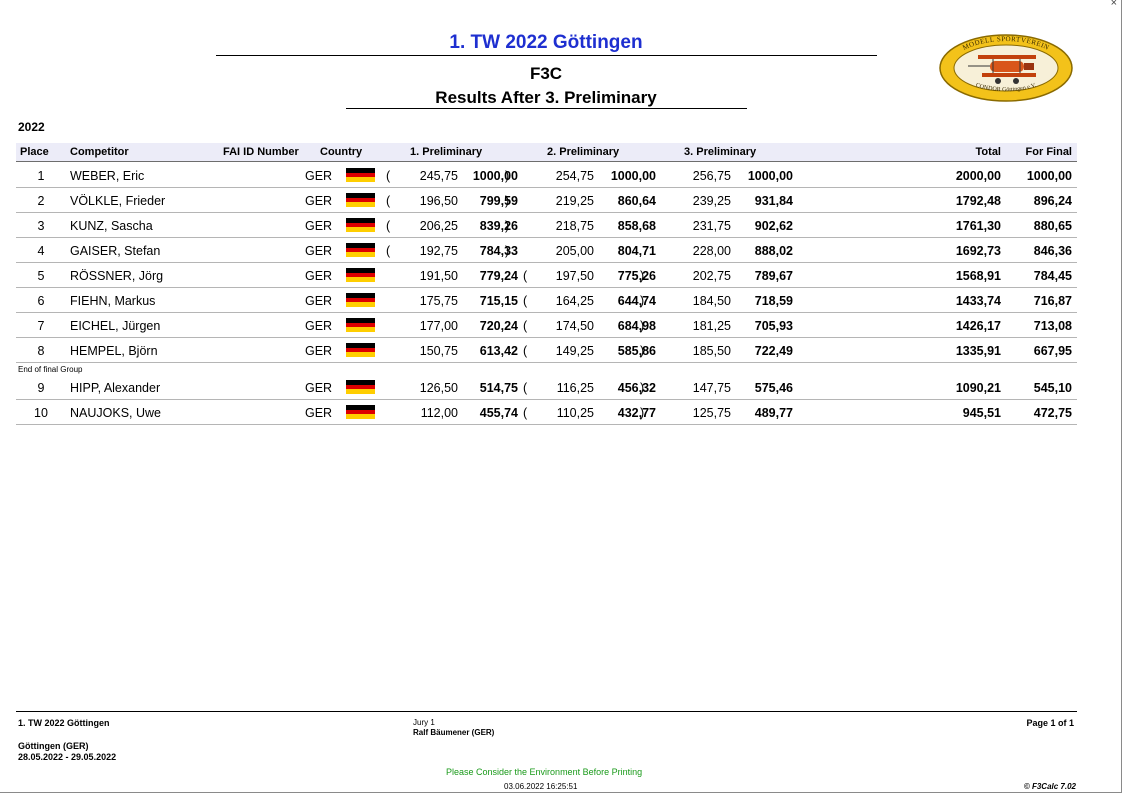  Describe the element at coordinates (636, 226) in the screenshot. I see `round-2-normalized-score: 858,68` at that location.